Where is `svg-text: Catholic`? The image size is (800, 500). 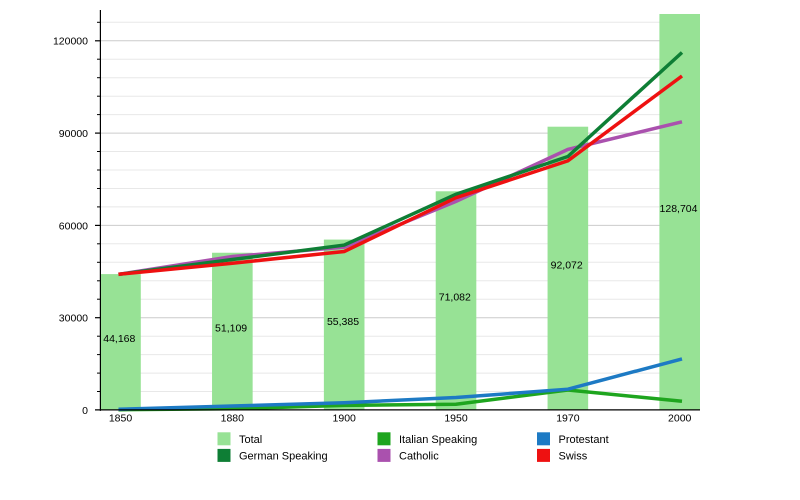 svg-text: Catholic is located at coordinates (419, 457).